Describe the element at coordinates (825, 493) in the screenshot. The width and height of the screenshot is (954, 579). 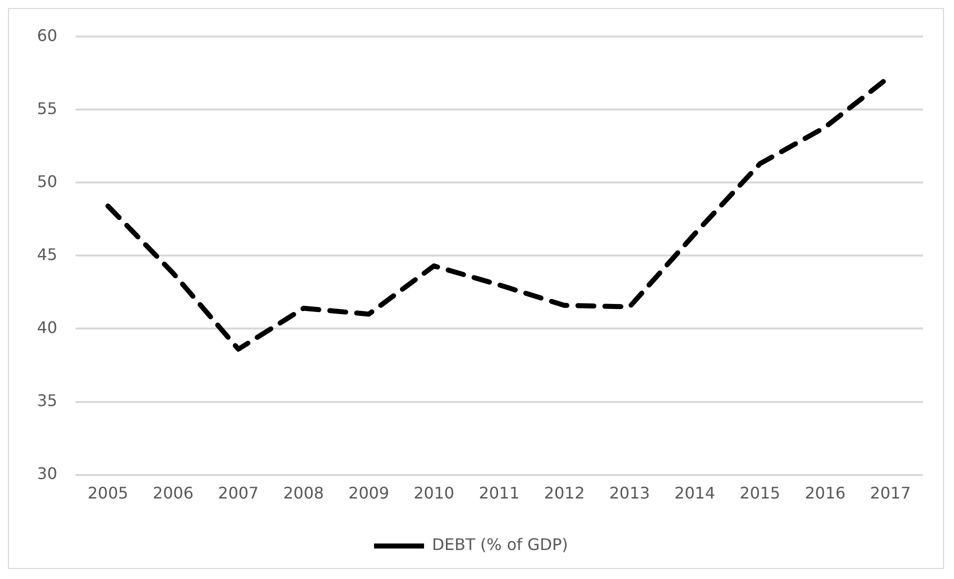
I see `x-tick-label: 2016` at that location.